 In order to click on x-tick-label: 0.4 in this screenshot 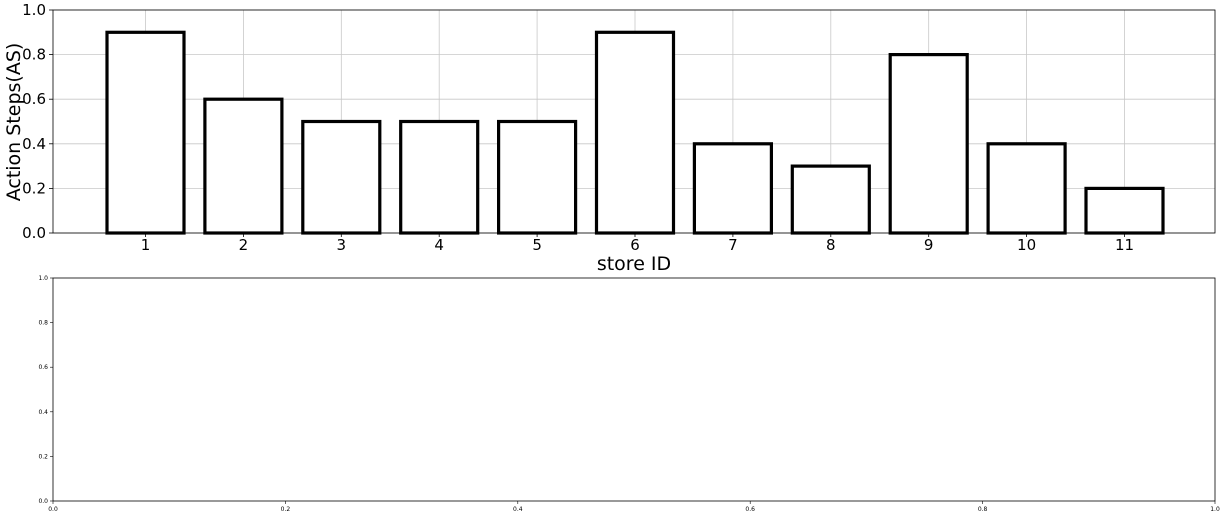, I will do `click(518, 509)`.